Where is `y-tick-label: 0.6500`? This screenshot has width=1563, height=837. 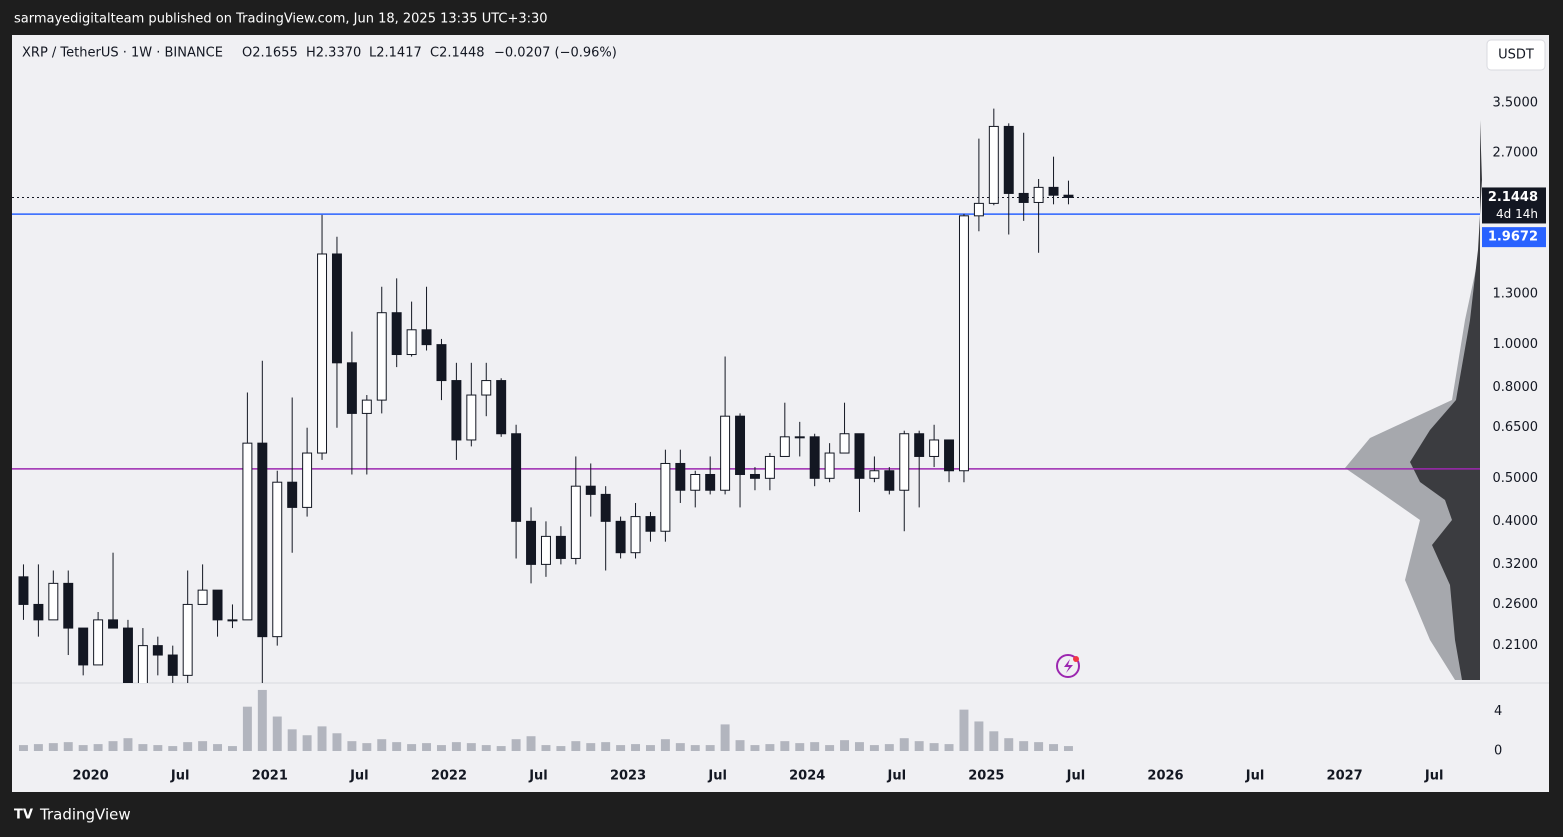
y-tick-label: 0.6500 is located at coordinates (1516, 427).